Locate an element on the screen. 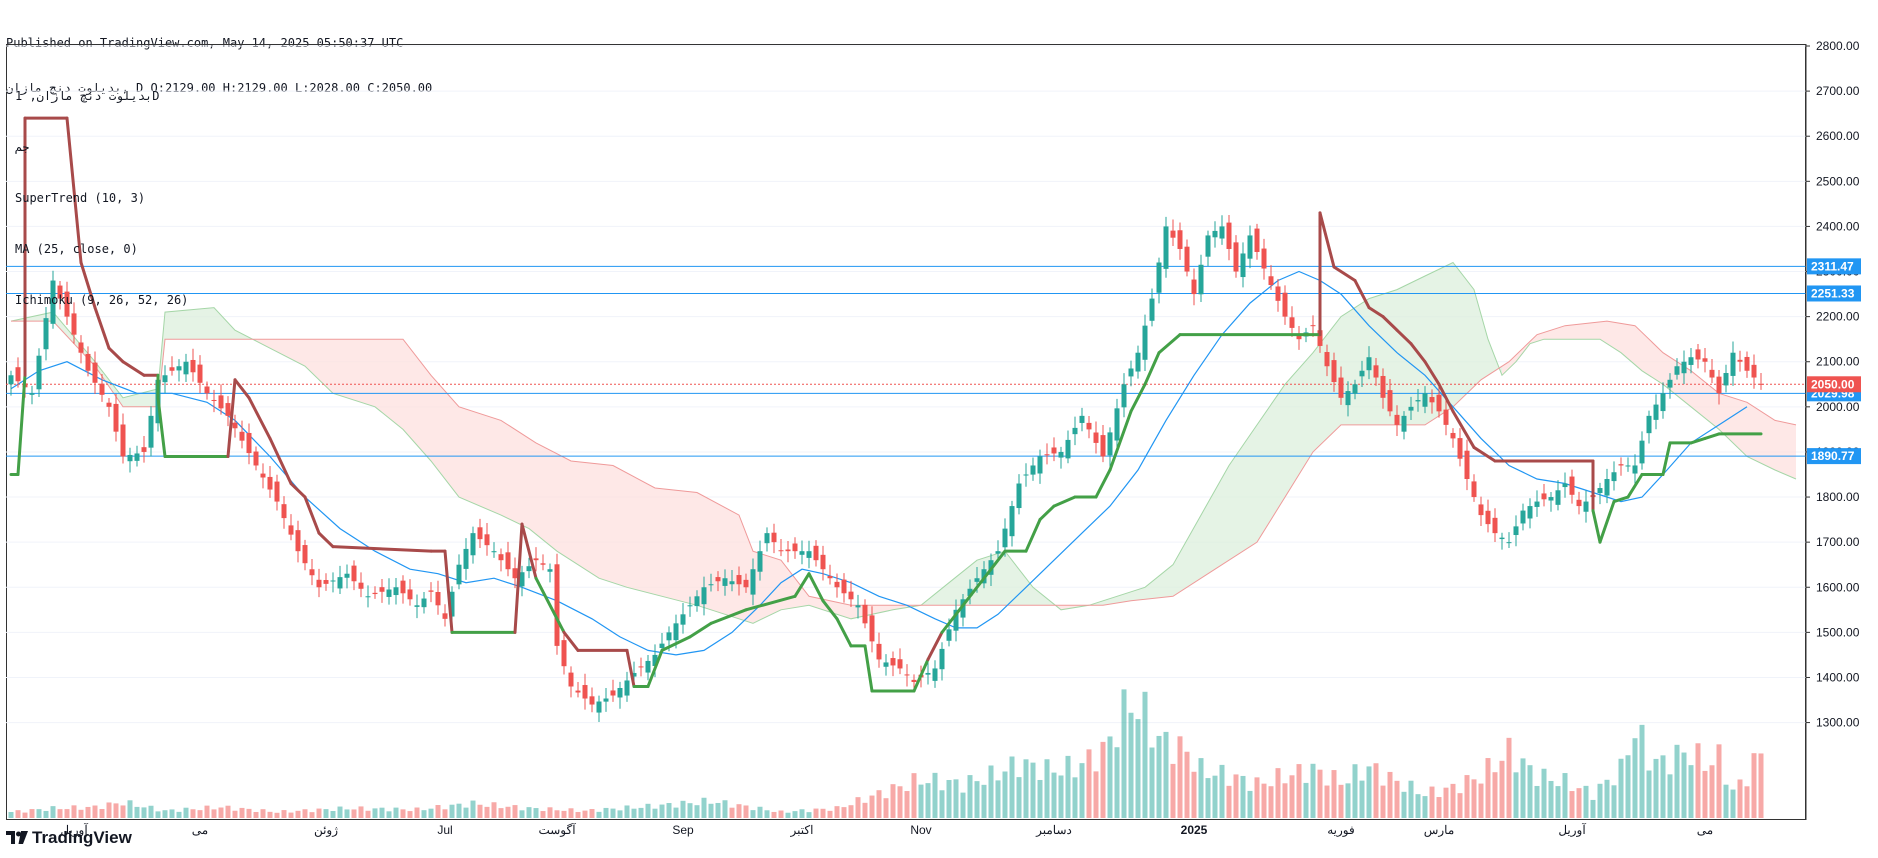 The image size is (1878, 858). legend-ma: MA (25, close, 0) is located at coordinates (76, 249).